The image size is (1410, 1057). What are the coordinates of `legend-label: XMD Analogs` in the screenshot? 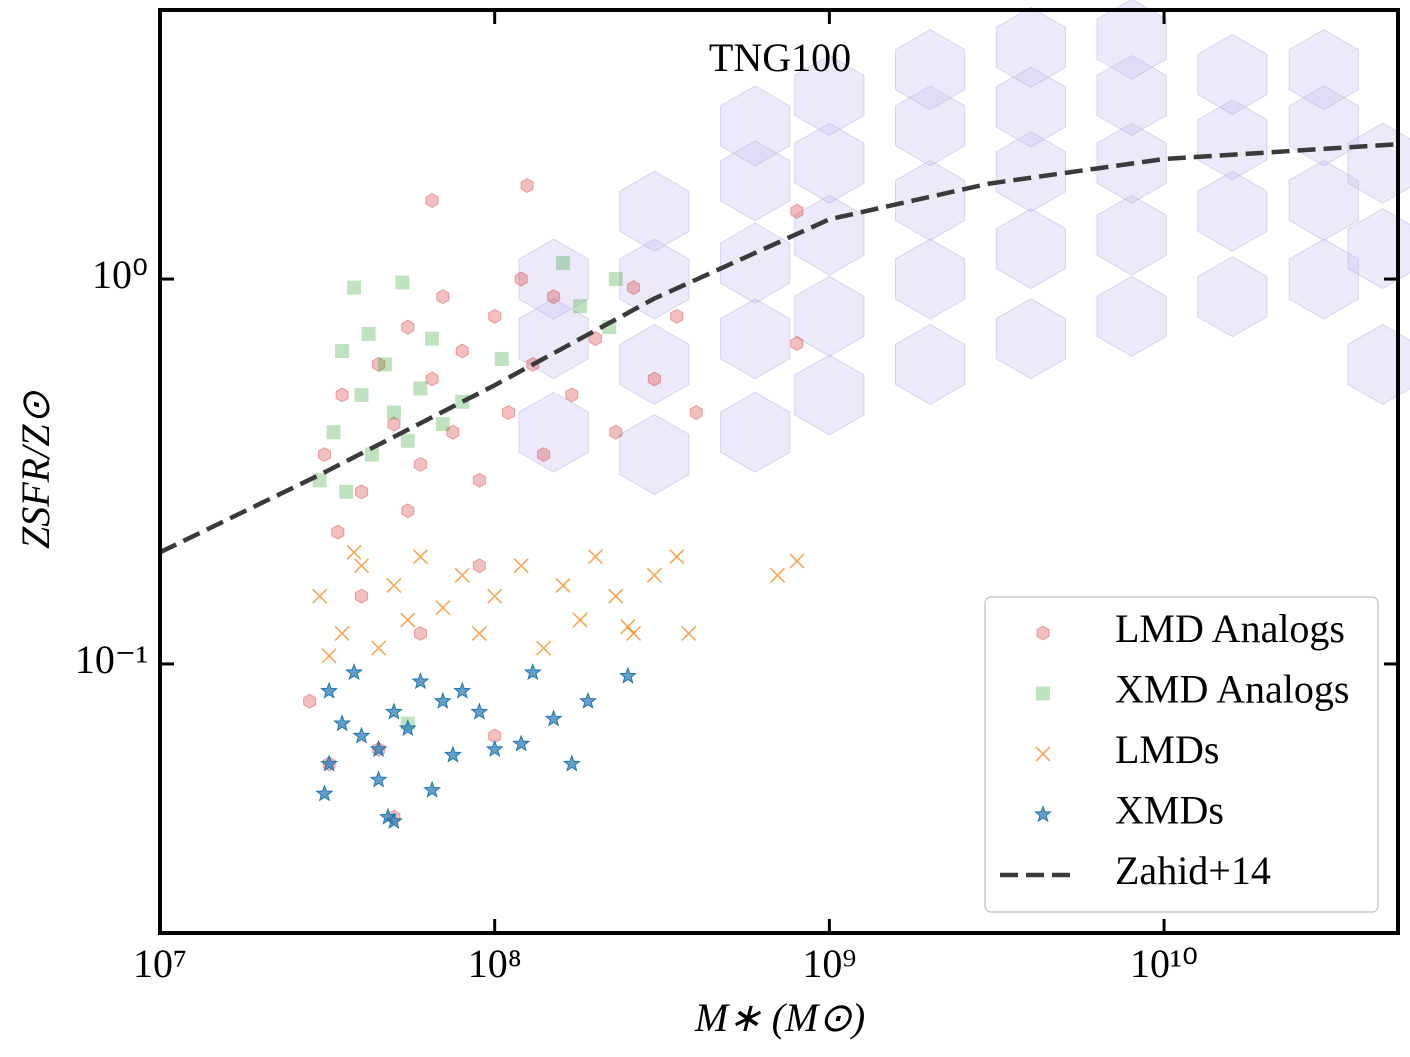 It's located at (1232, 689).